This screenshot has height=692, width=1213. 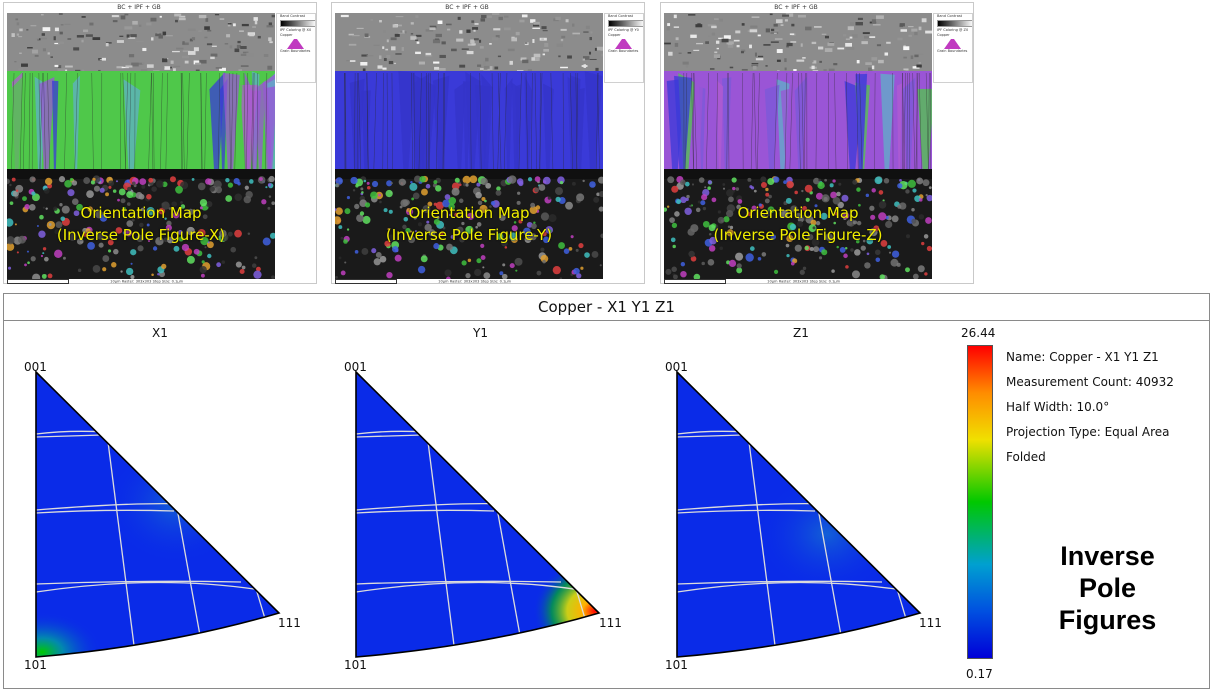 I want to click on legend-band-contrast: Band Contrast, so click(x=950, y=16).